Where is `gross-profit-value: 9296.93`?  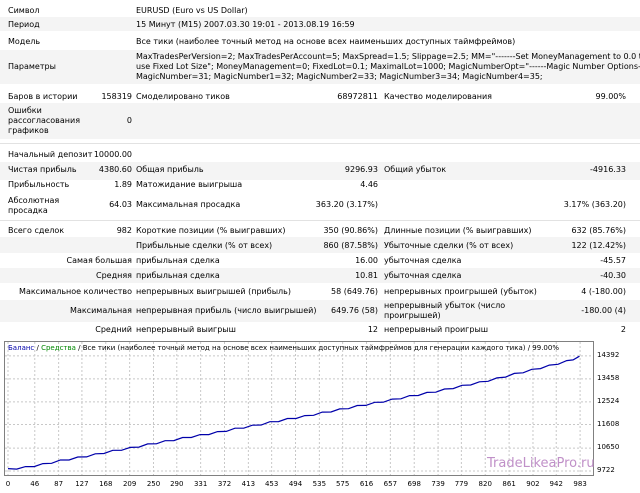
gross-profit-value: 9296.93 is located at coordinates (361, 169).